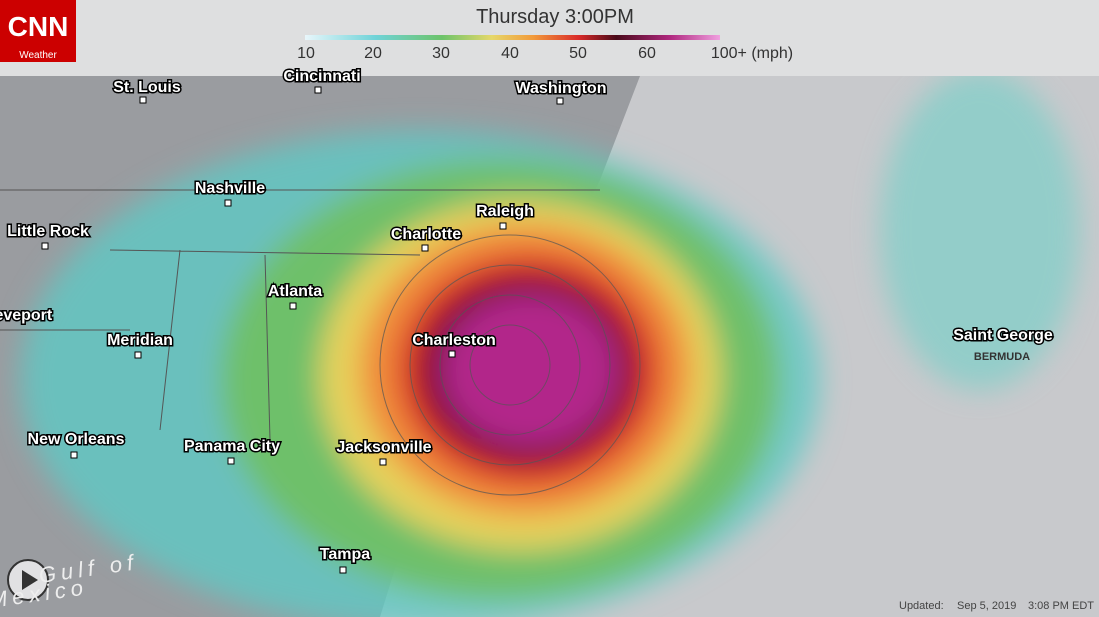 The height and width of the screenshot is (617, 1099). Describe the element at coordinates (1003, 335) in the screenshot. I see `city-label: Saint George` at that location.